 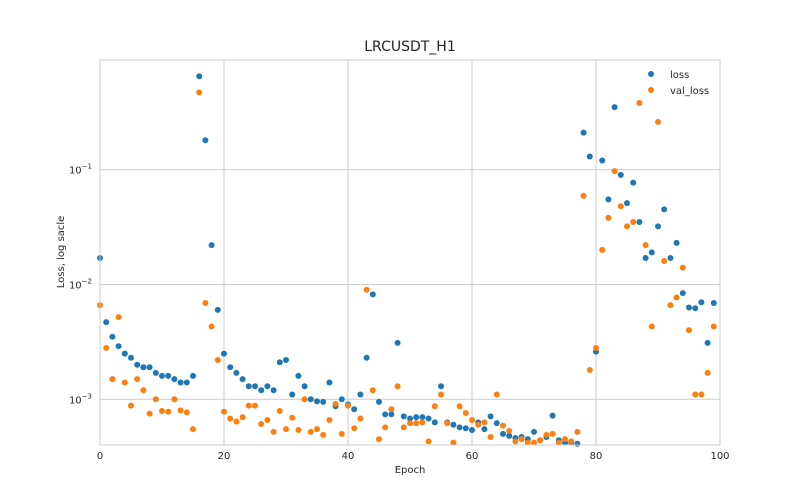 What do you see at coordinates (410, 47) in the screenshot?
I see `chart-title: LRCUSDT_H1` at bounding box center [410, 47].